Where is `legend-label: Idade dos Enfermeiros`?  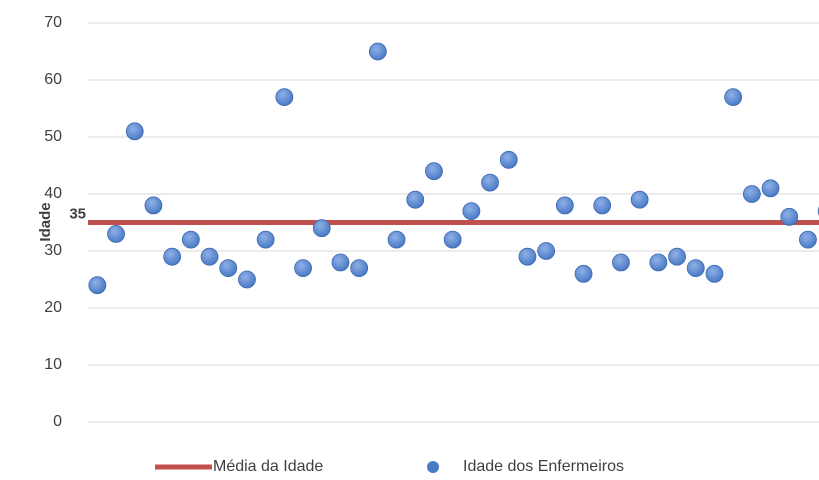
legend-label: Idade dos Enfermeiros is located at coordinates (543, 466).